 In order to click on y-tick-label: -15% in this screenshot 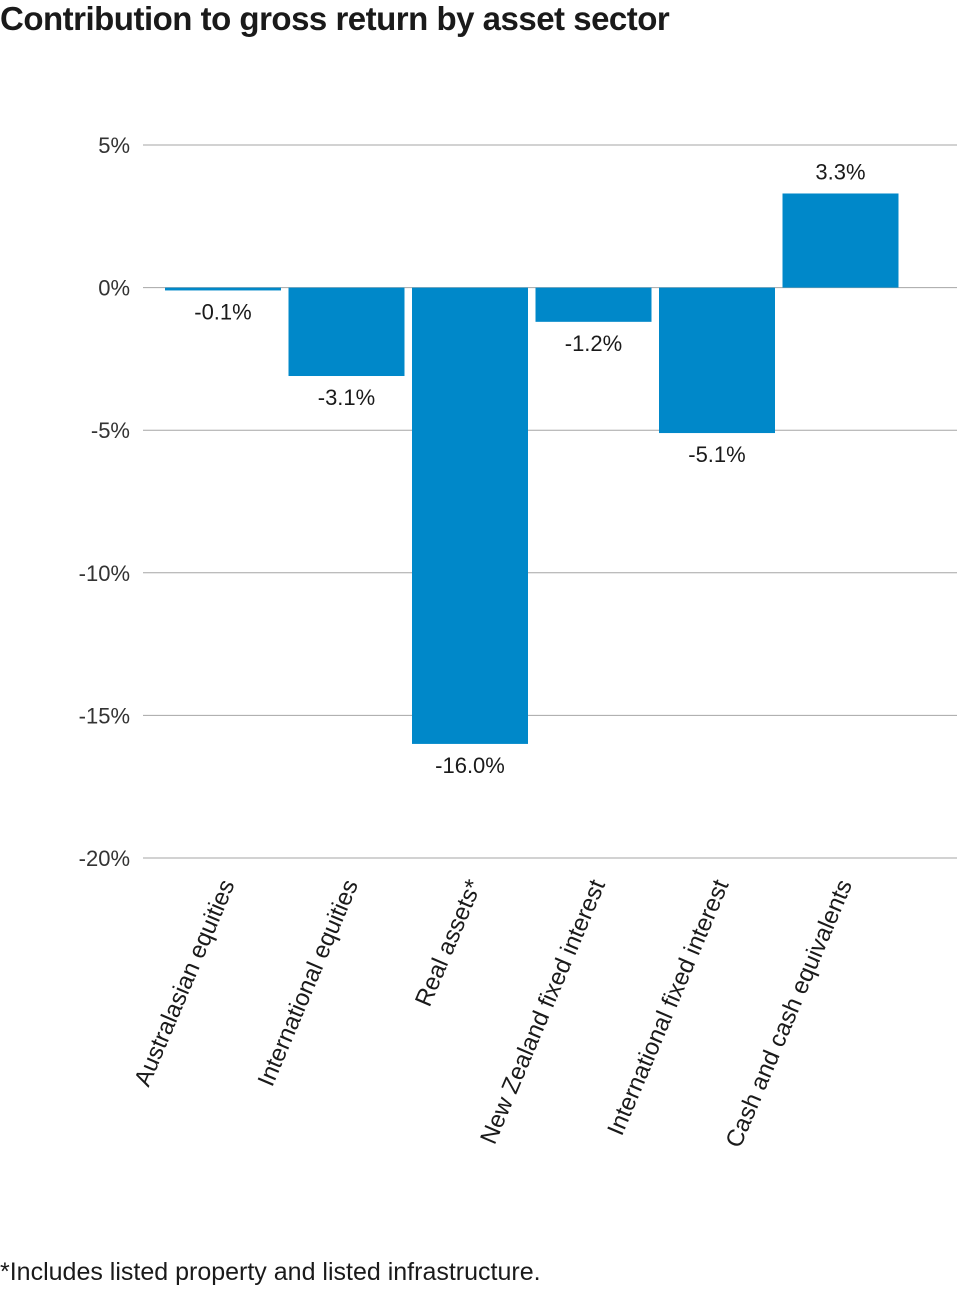, I will do `click(104, 715)`.